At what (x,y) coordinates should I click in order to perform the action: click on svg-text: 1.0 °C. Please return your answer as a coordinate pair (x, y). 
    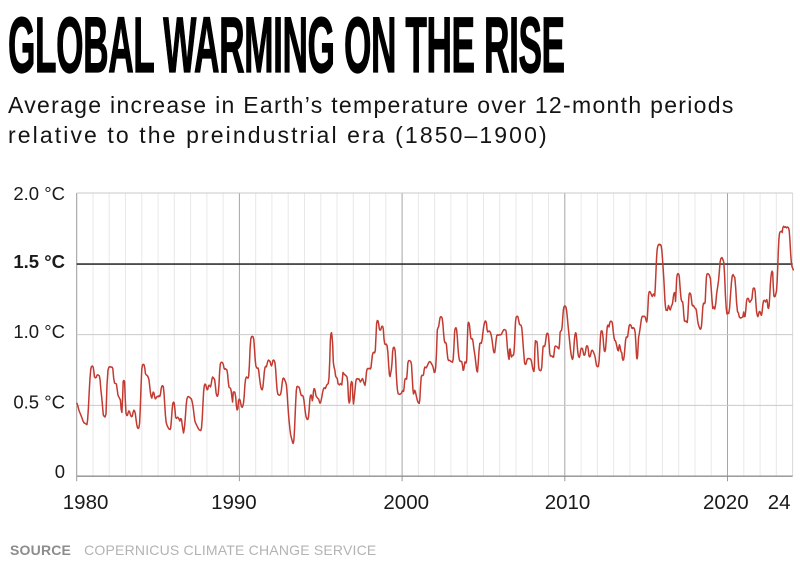
    Looking at the image, I should click on (39, 331).